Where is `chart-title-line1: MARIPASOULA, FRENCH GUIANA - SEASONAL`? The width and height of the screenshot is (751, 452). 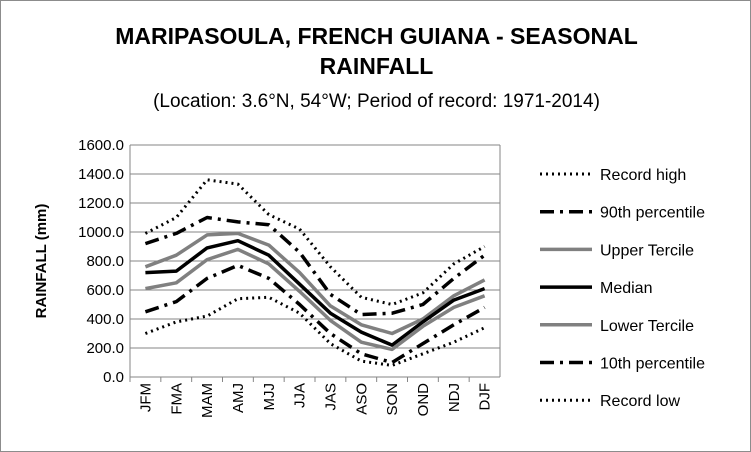
chart-title-line1: MARIPASOULA, FRENCH GUIANA - SEASONAL is located at coordinates (376, 36).